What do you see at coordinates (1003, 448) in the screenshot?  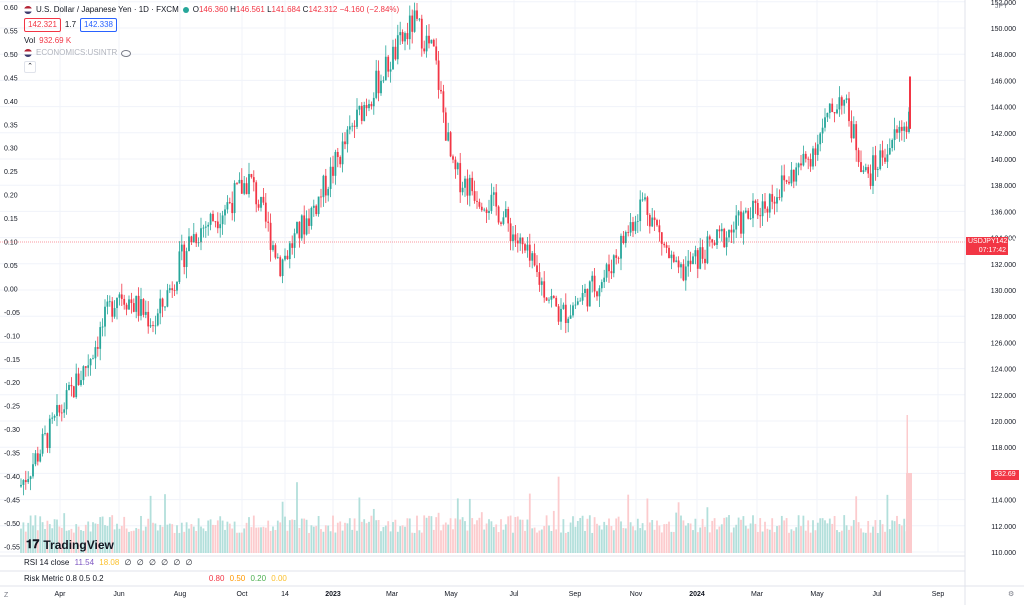 I see `price-tick-label: 118.000` at bounding box center [1003, 448].